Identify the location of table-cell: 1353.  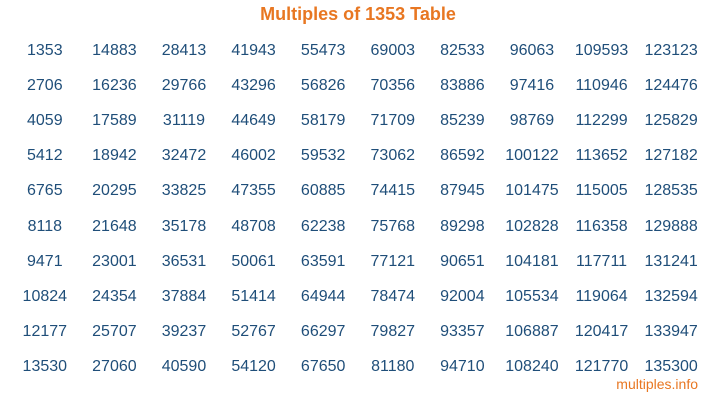
(45, 50).